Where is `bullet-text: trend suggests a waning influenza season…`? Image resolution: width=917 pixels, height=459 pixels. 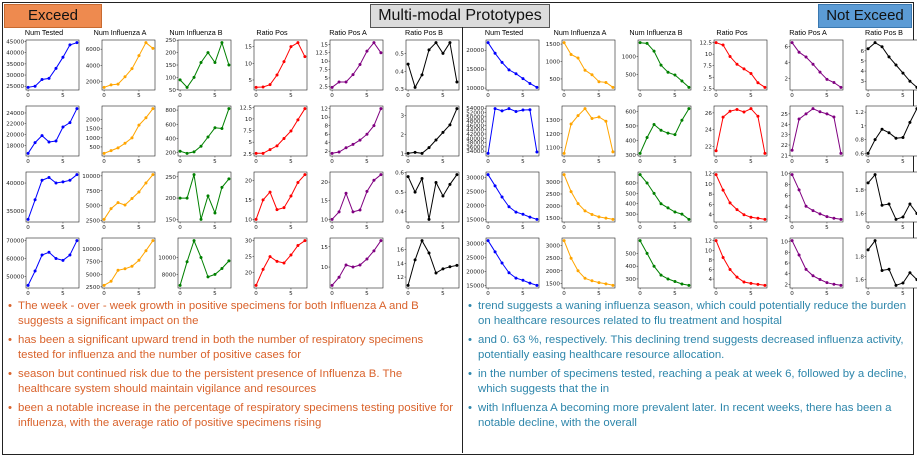
bullet-text: trend suggests a waning influenza season… is located at coordinates (692, 313).